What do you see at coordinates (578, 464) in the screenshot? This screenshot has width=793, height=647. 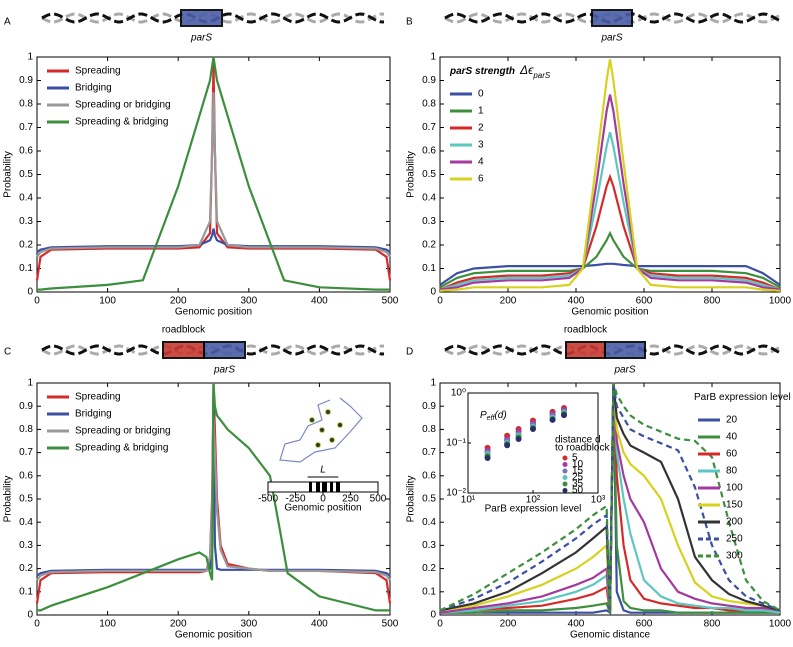 I see `inset-legend-label: 10` at bounding box center [578, 464].